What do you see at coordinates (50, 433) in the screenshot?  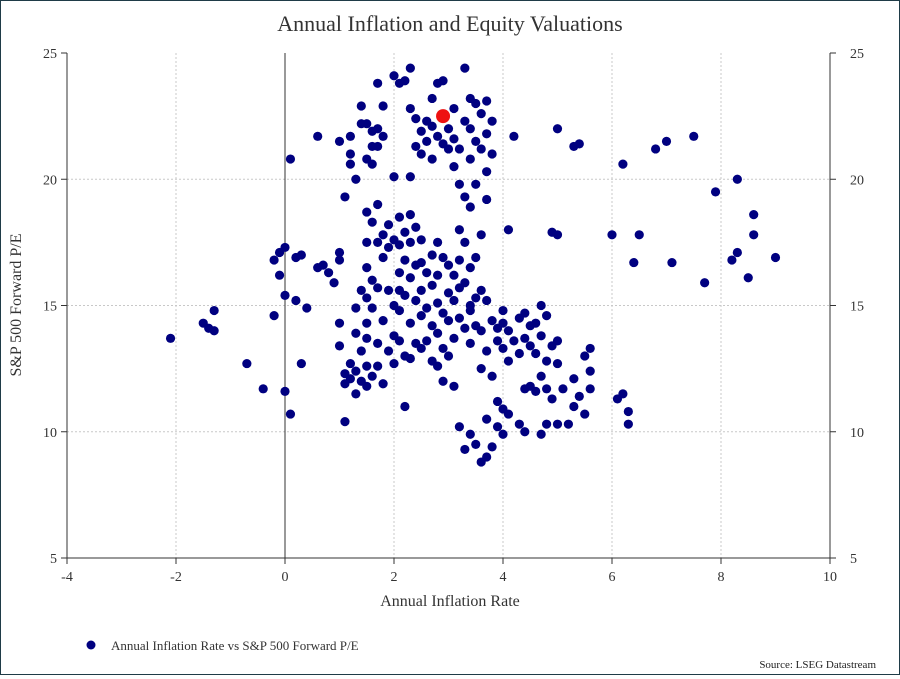 I see `y-tick-label-left: 10` at bounding box center [50, 433].